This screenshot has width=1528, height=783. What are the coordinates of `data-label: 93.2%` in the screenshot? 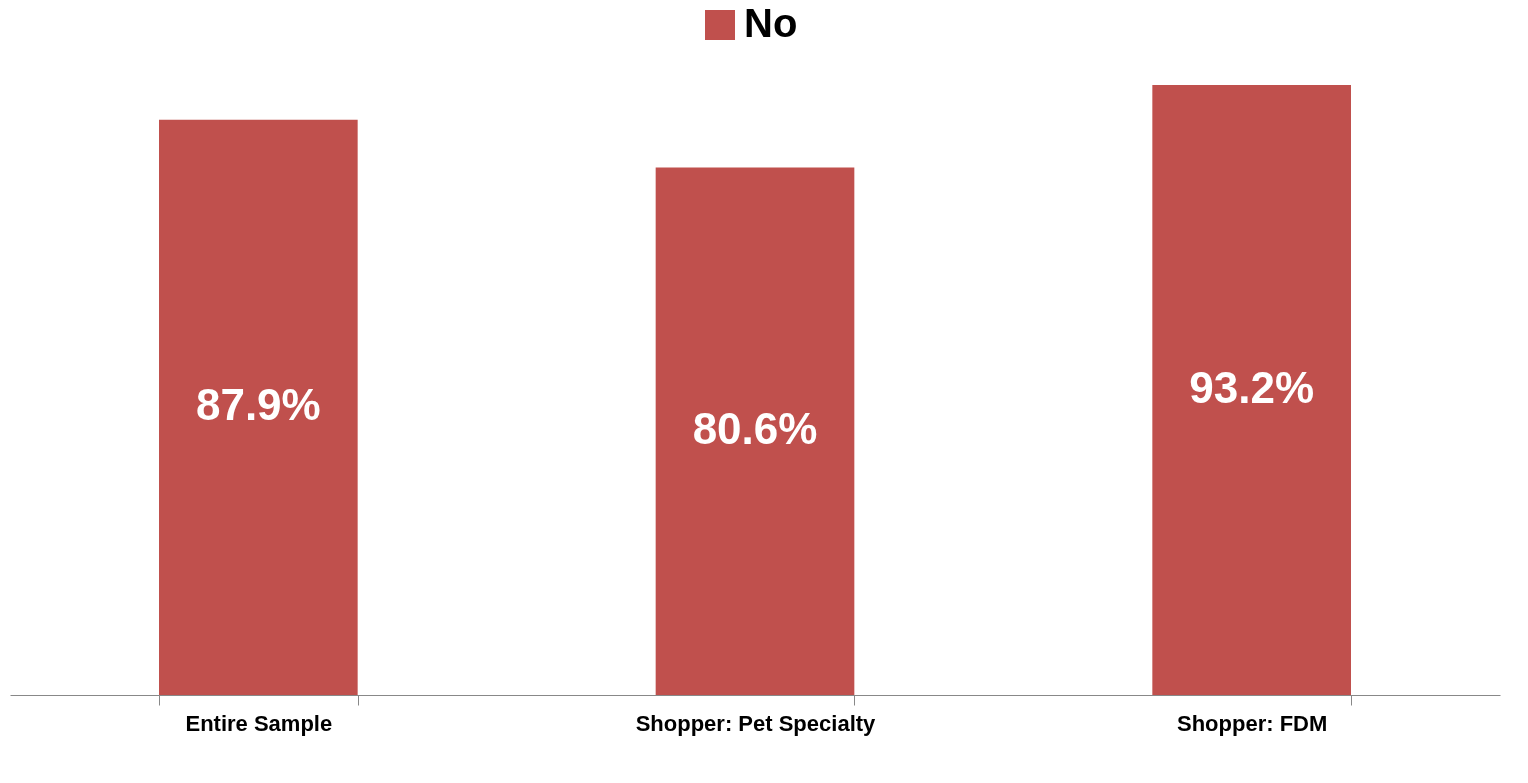 It's located at (1252, 387).